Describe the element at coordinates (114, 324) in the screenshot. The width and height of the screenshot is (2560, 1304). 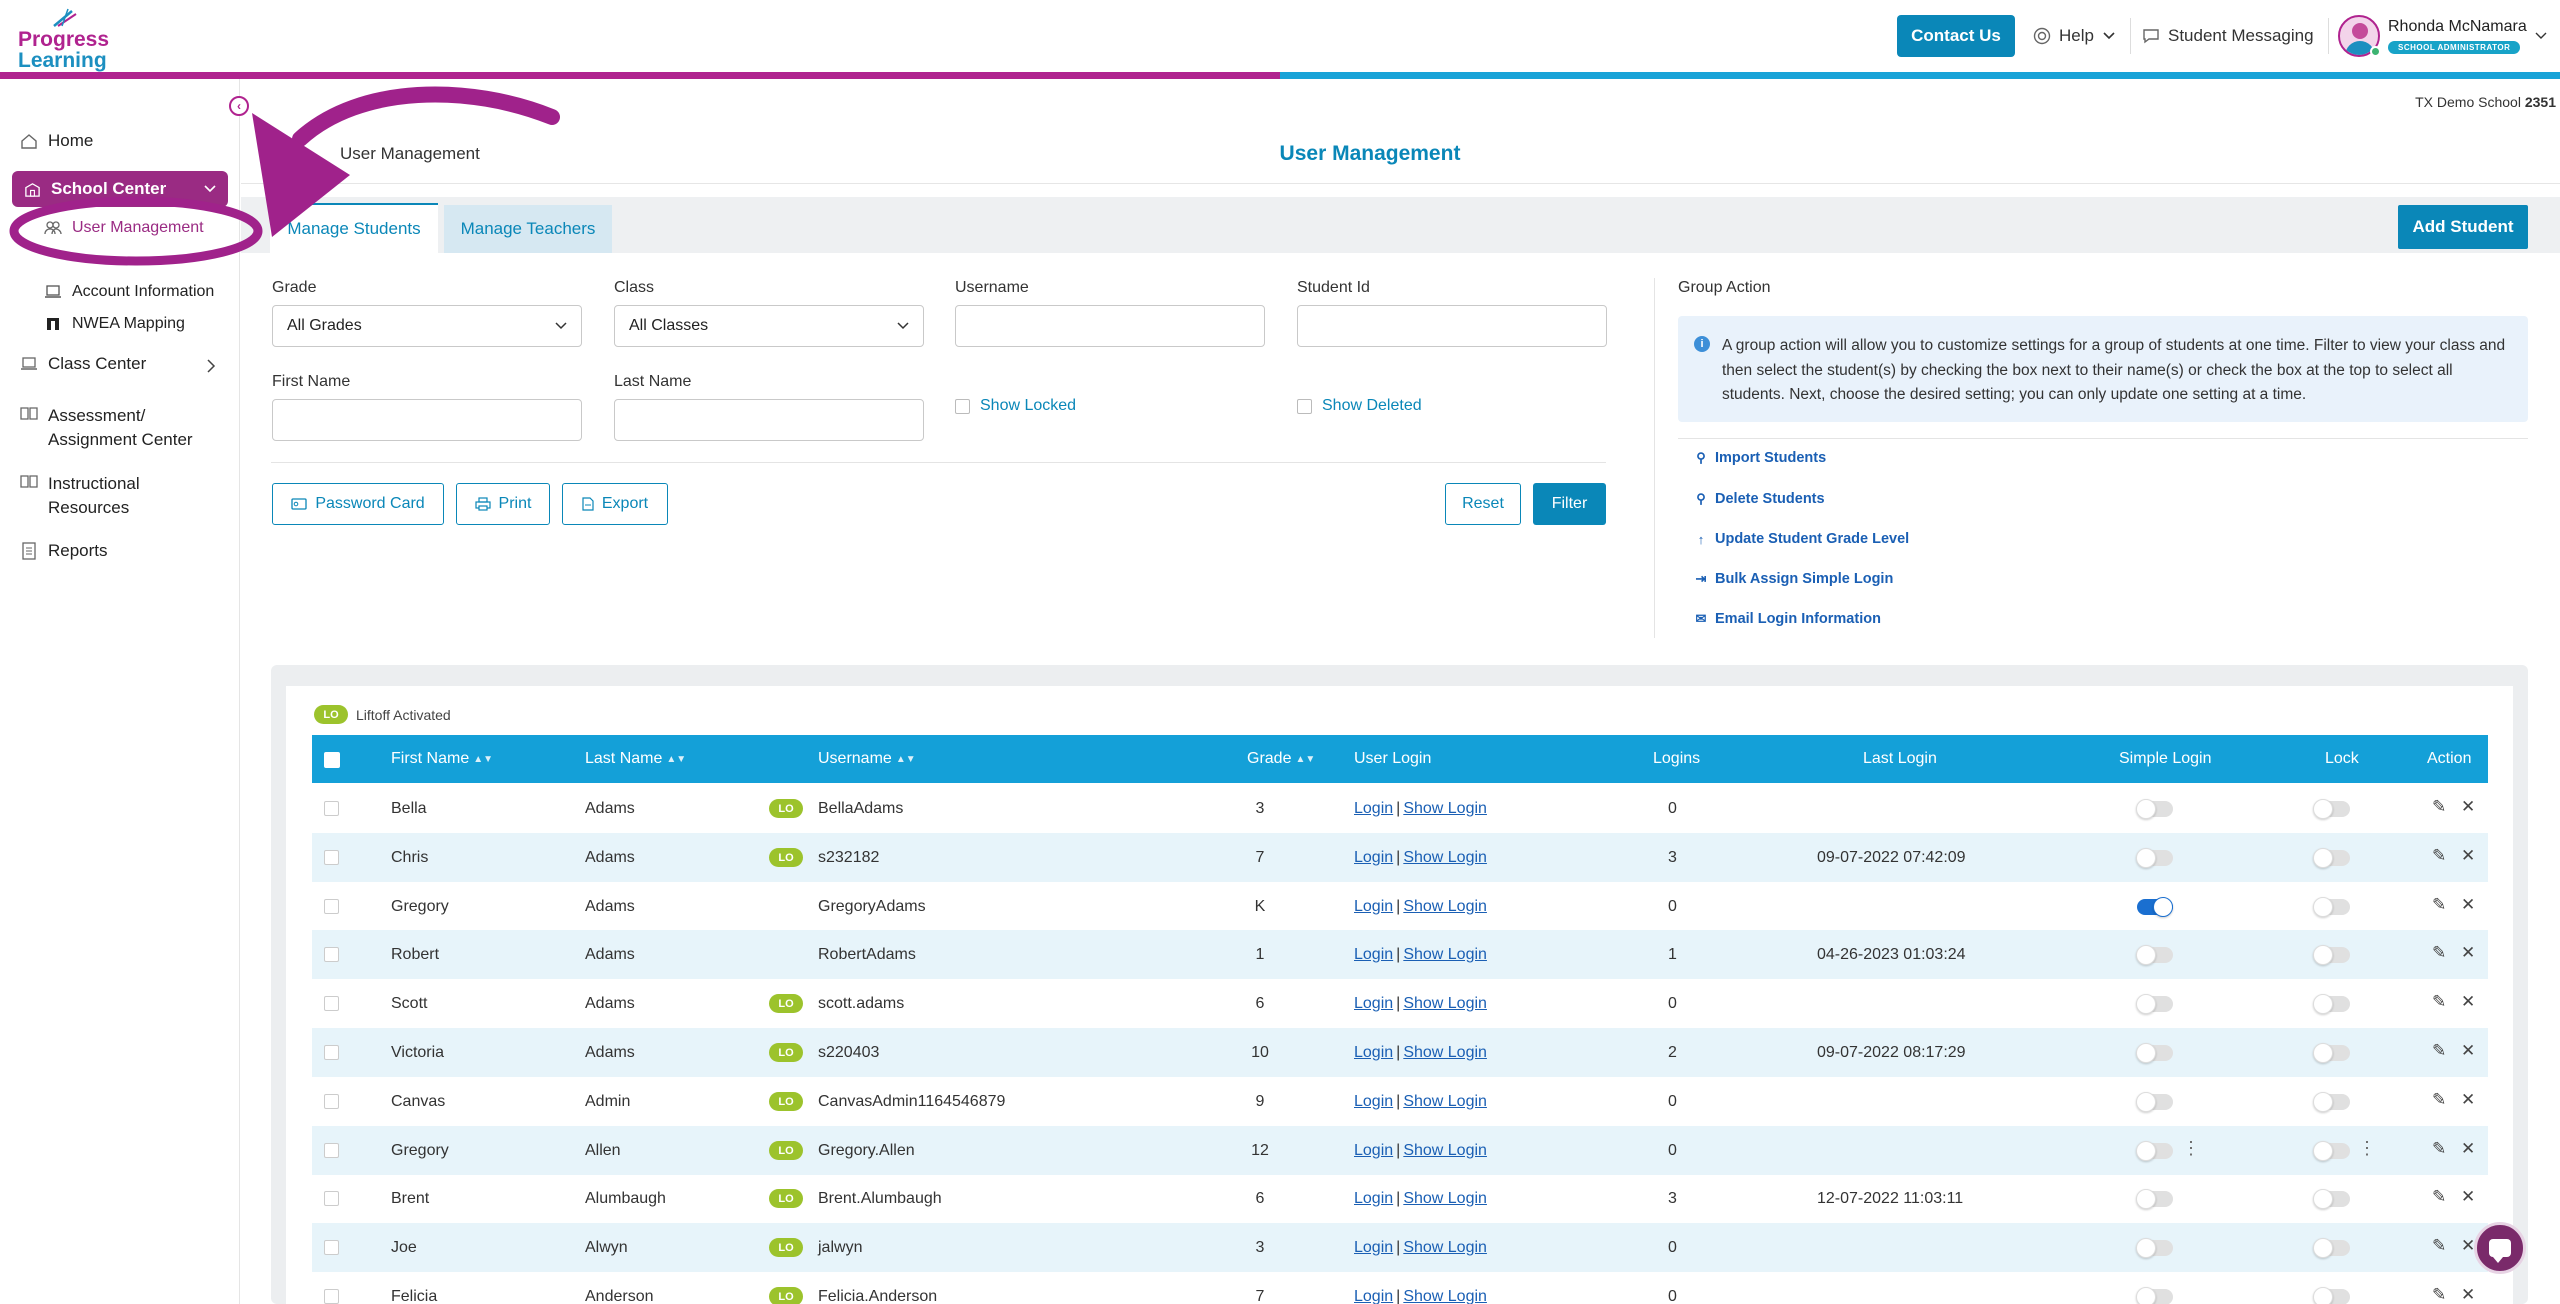
I see `sidebar-item-nwea-mapping: NWEA Mapping` at that location.